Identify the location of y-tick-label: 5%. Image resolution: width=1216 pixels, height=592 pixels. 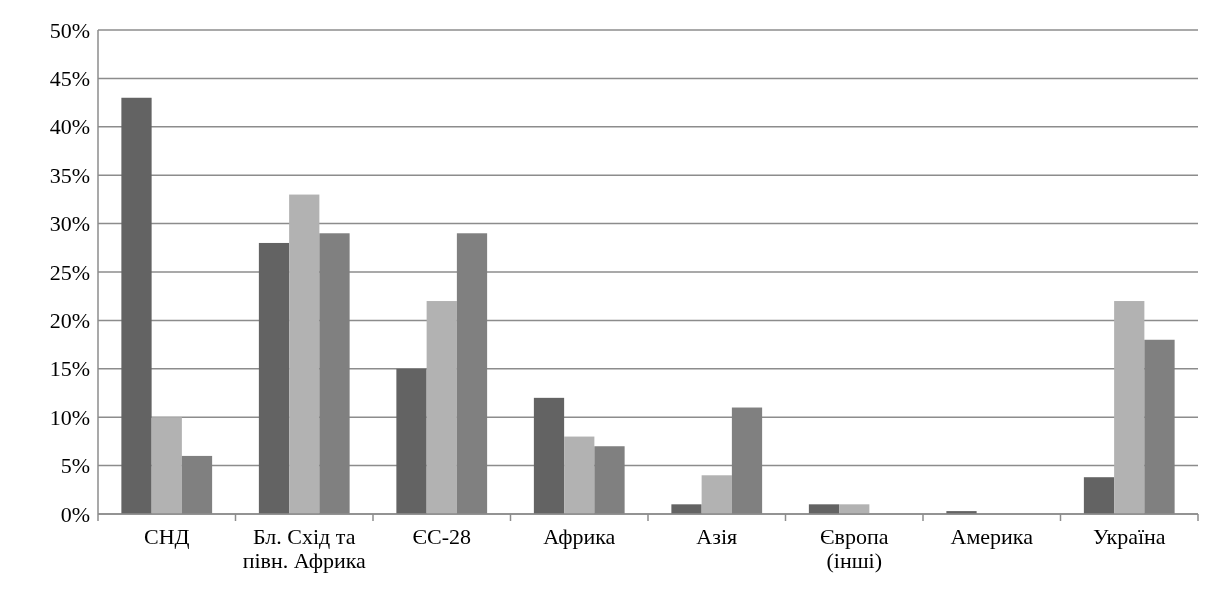
(75, 466).